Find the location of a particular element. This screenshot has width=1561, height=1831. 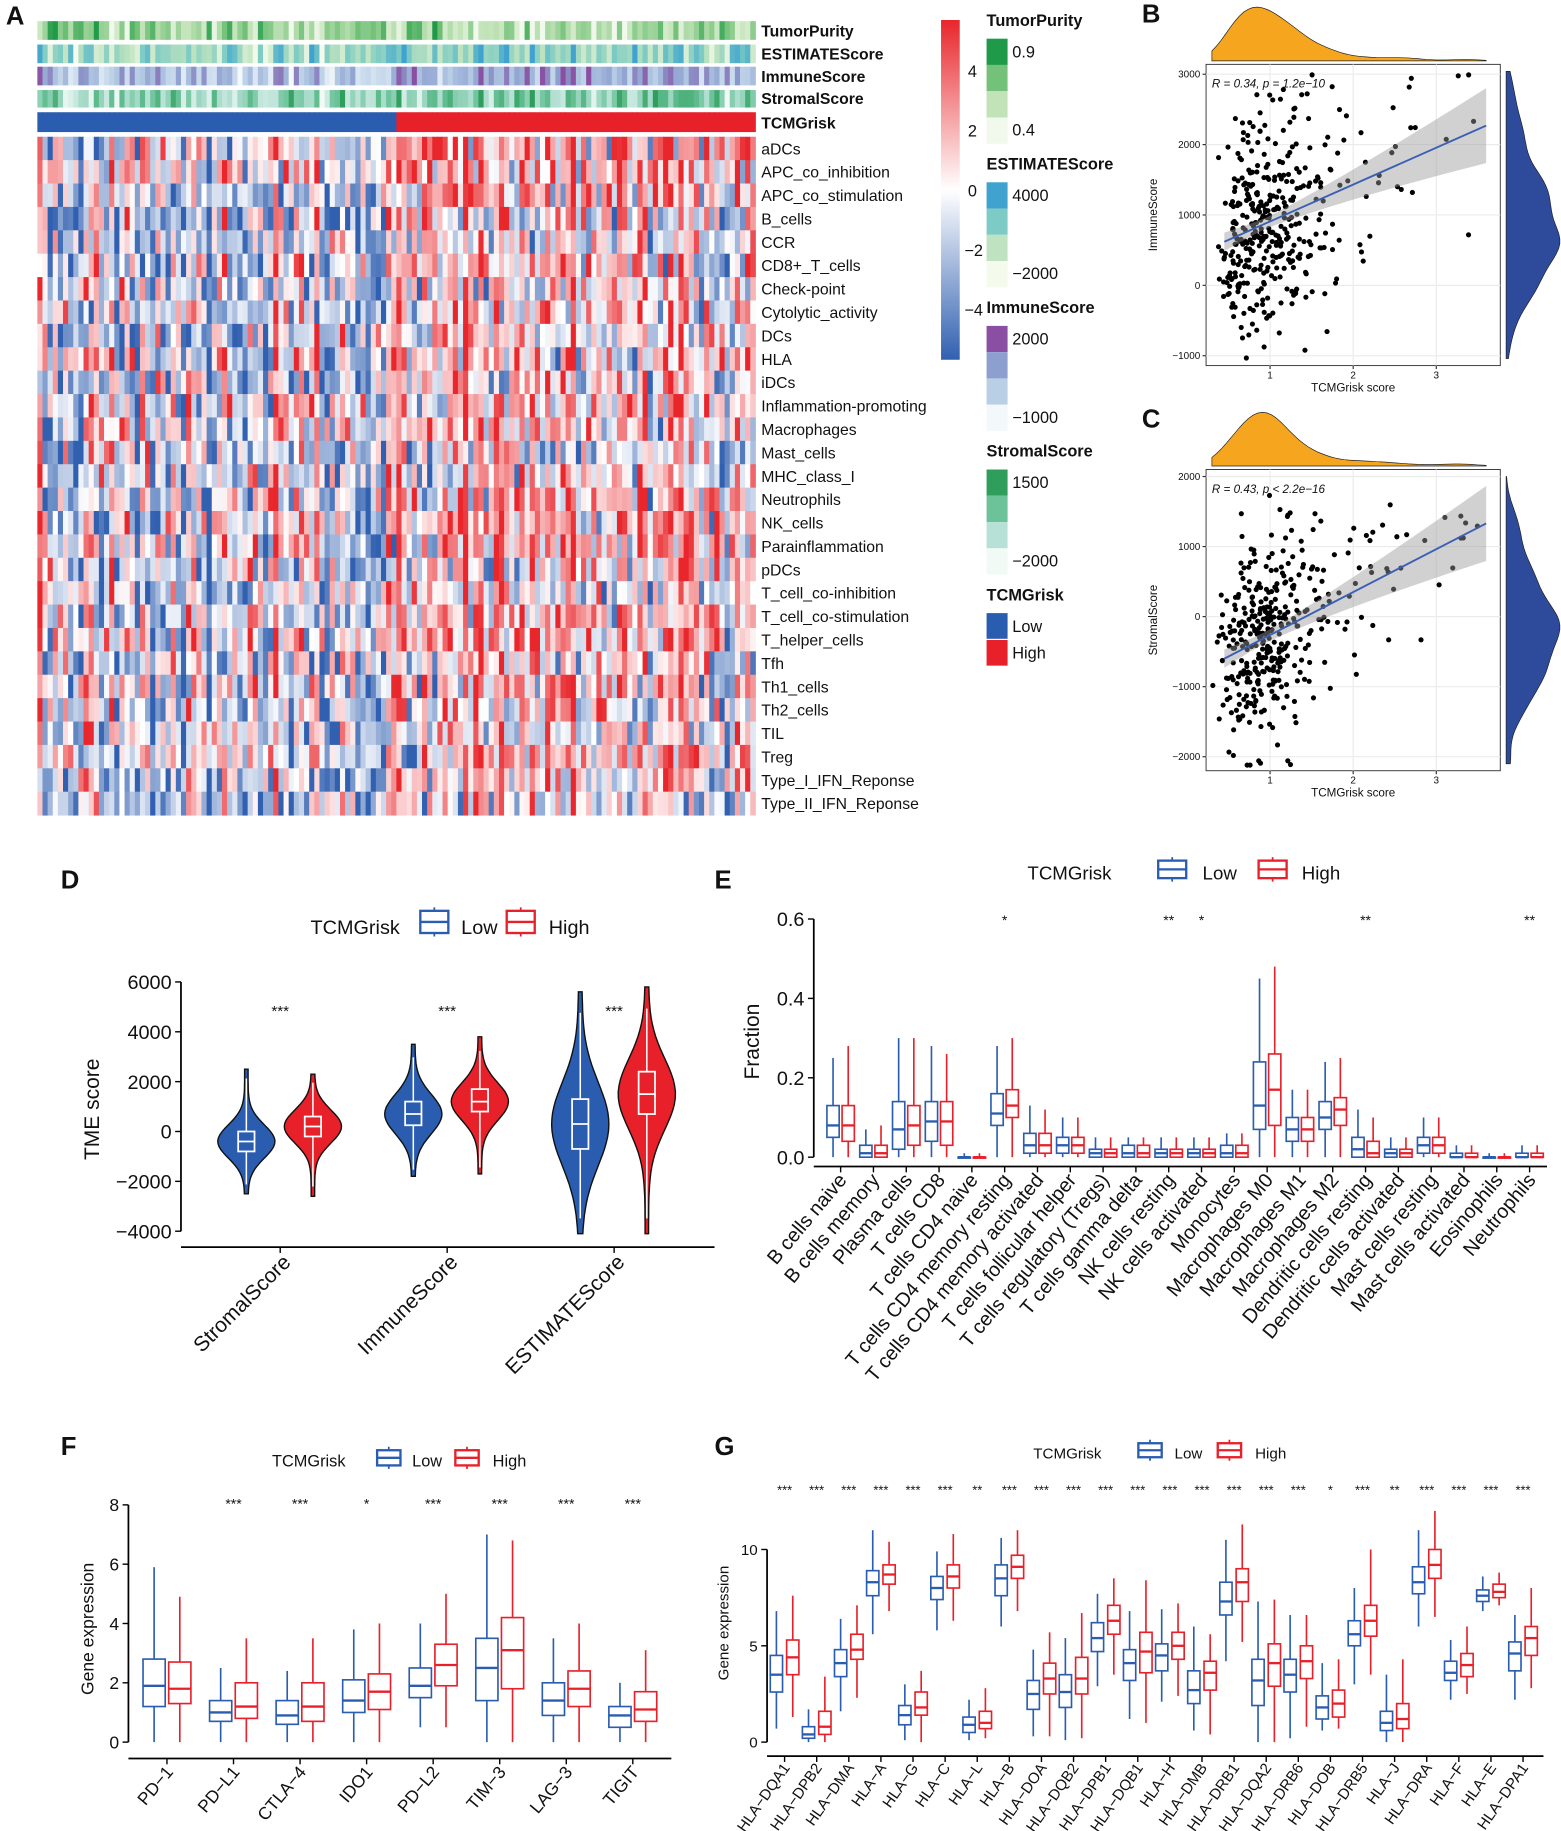

scatter-point is located at coordinates (1235, 118).